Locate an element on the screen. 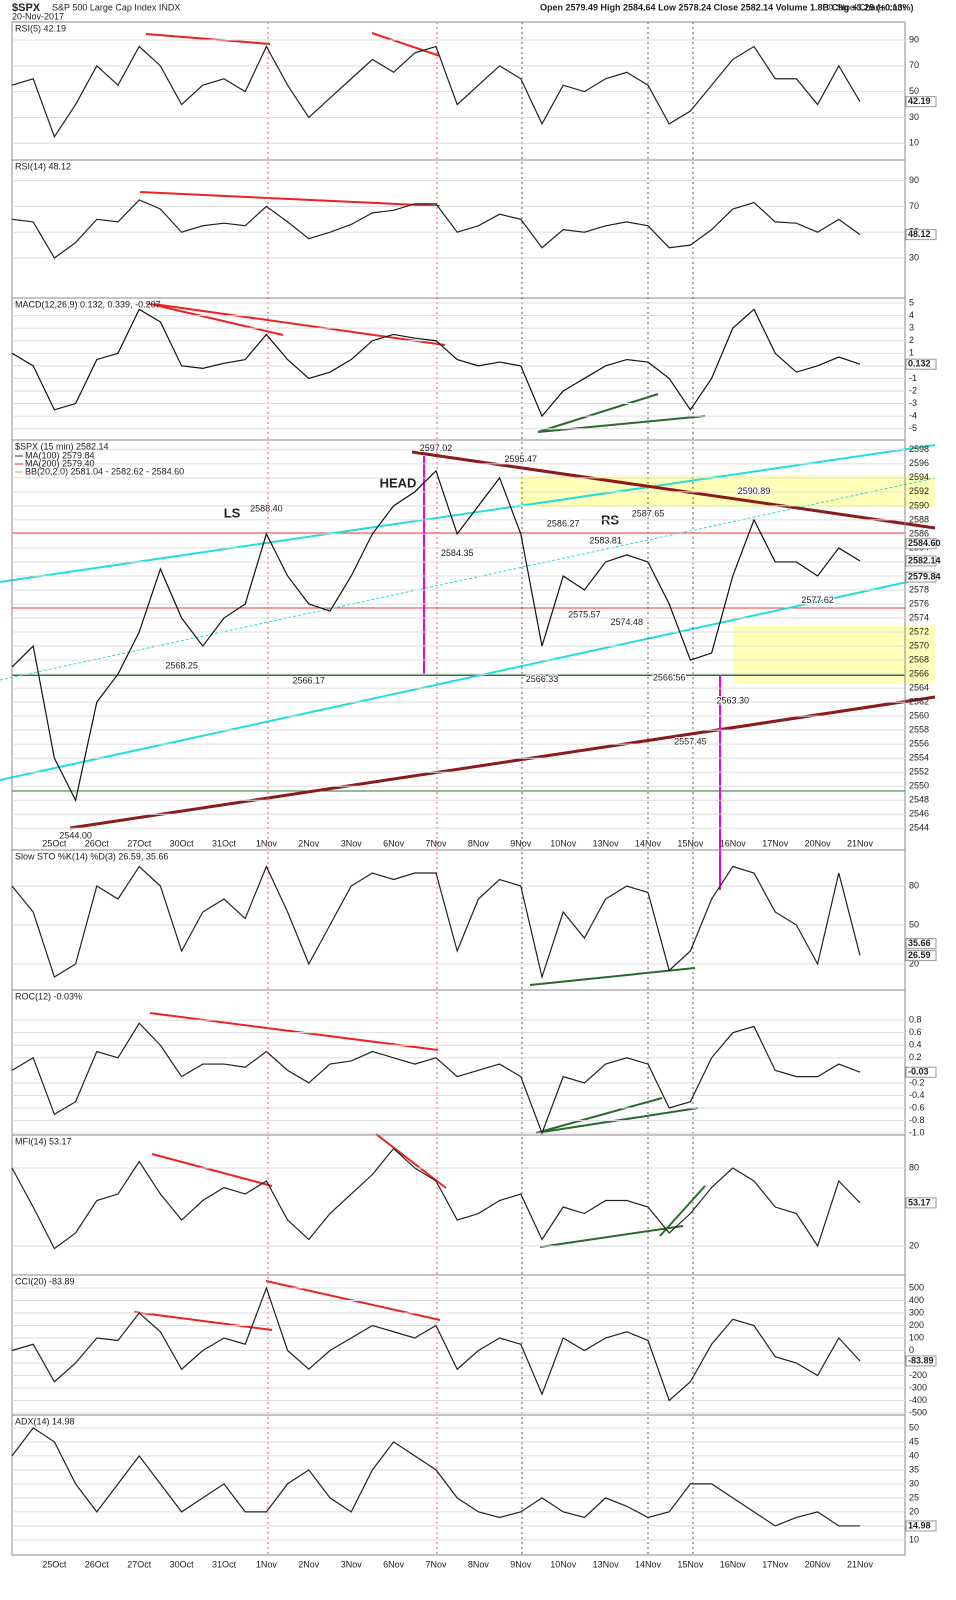  price-label: 2568.25 is located at coordinates (181, 666).